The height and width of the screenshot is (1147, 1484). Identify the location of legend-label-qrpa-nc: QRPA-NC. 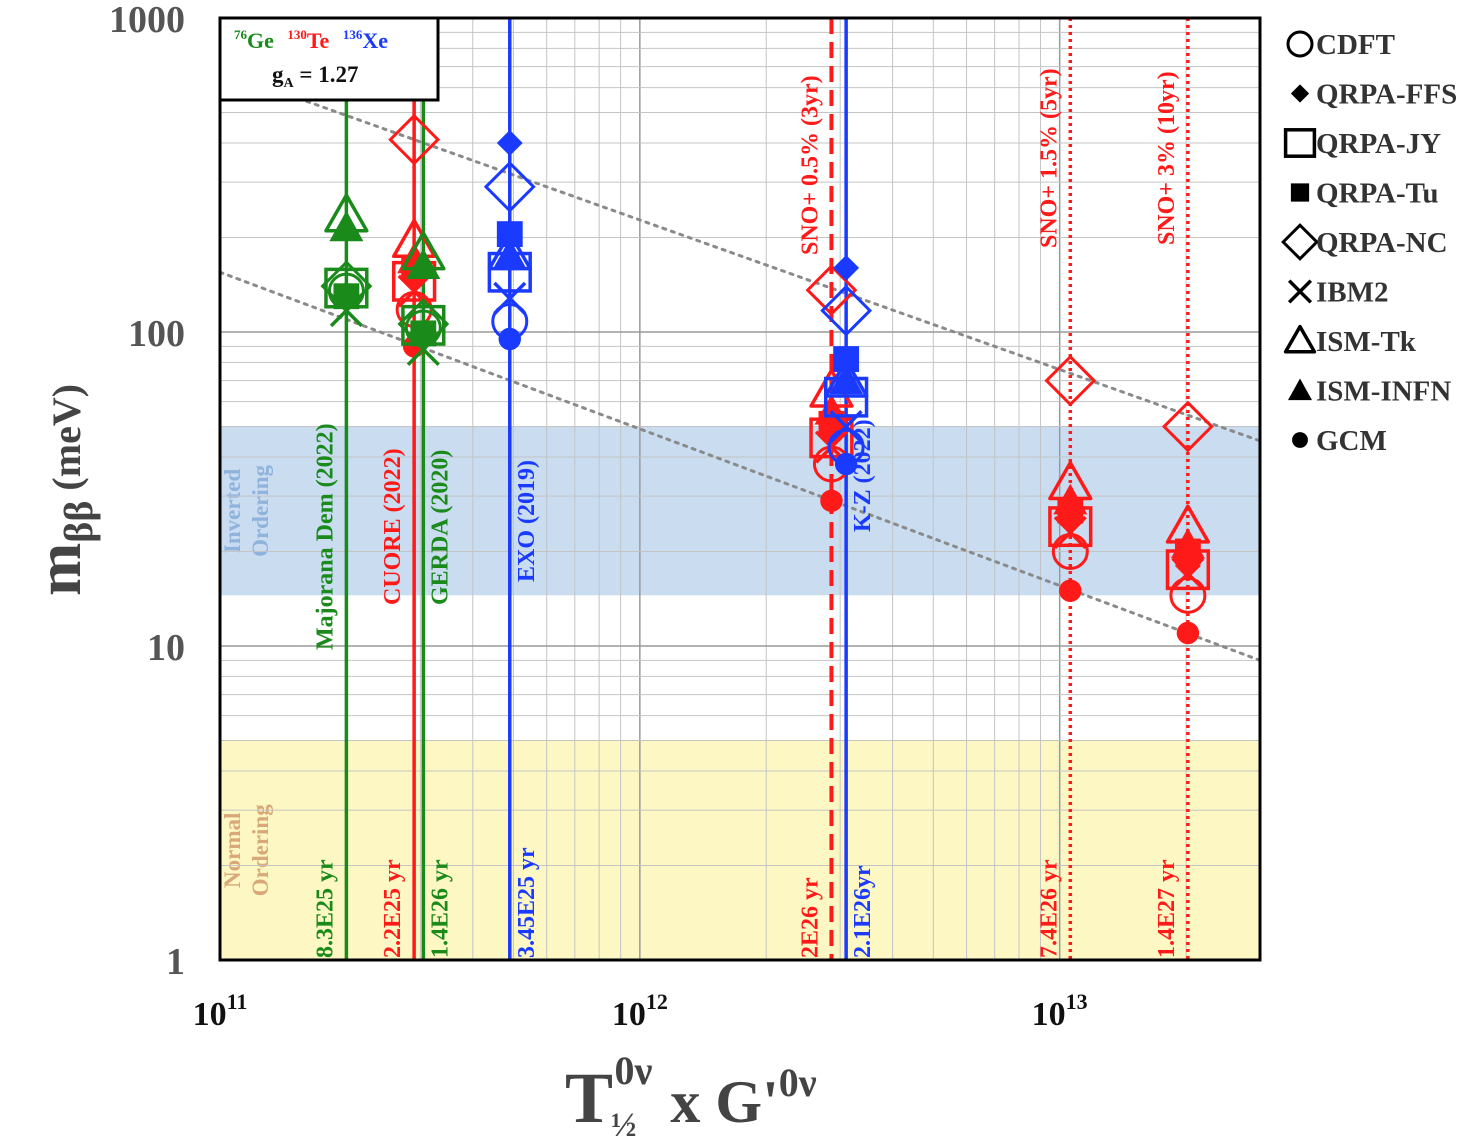
(1382, 243).